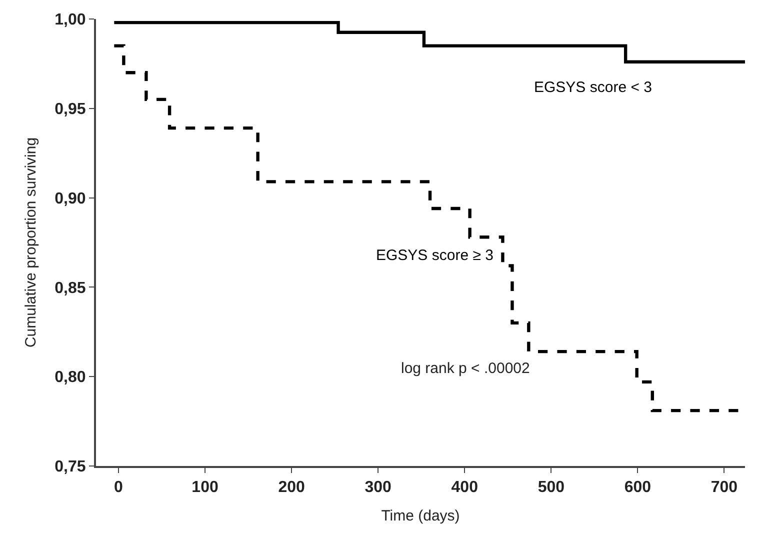  Describe the element at coordinates (70, 109) in the screenshot. I see `y-tick-label: 0,95` at that location.